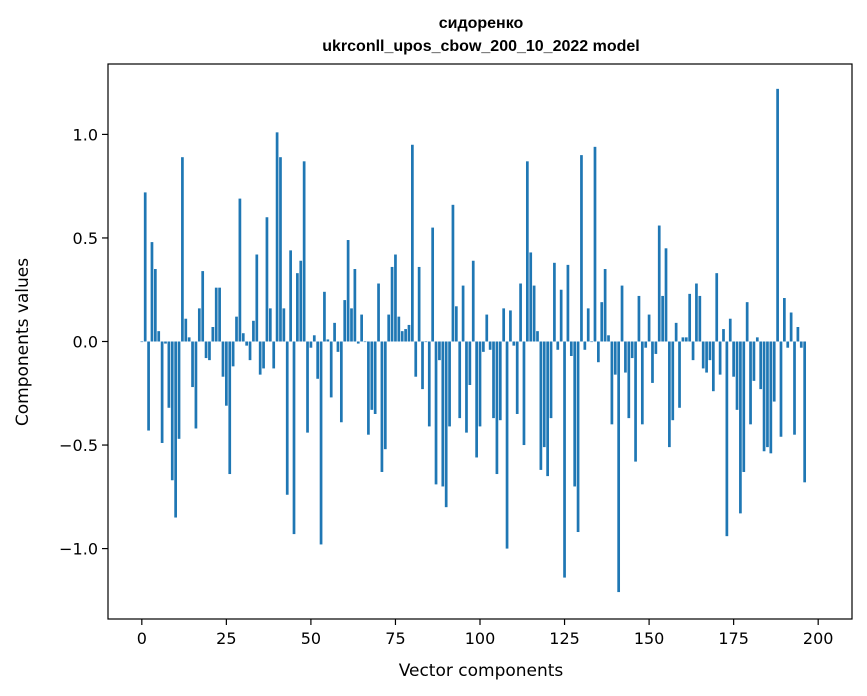 The height and width of the screenshot is (696, 867). Describe the element at coordinates (480, 638) in the screenshot. I see `x-tick-label: 100` at that location.